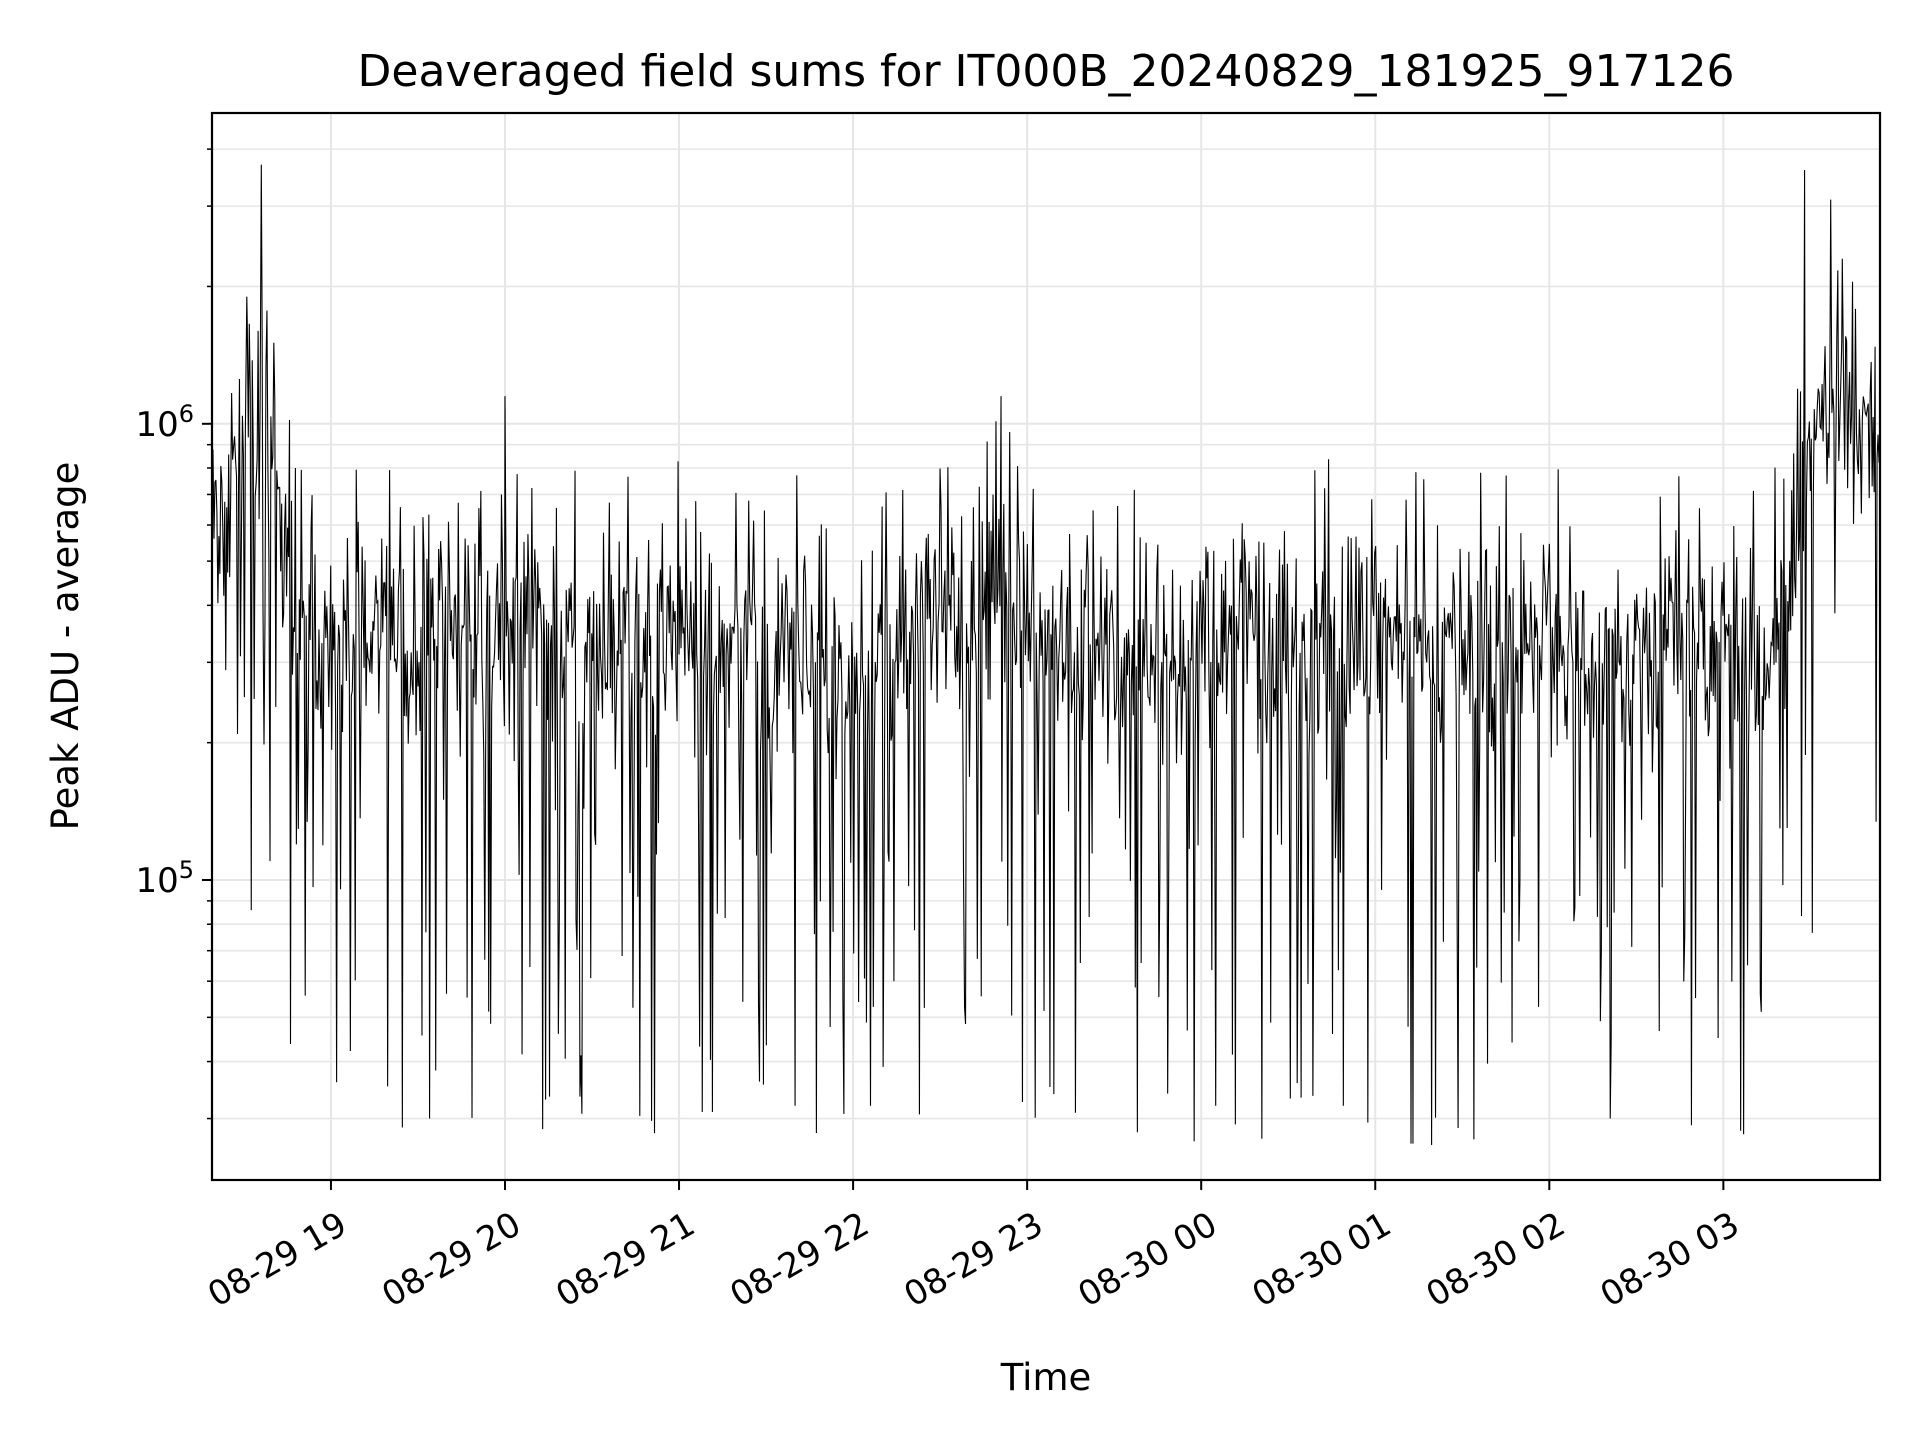  I want to click on x-tick-label: 08-29 19, so click(277, 1259).